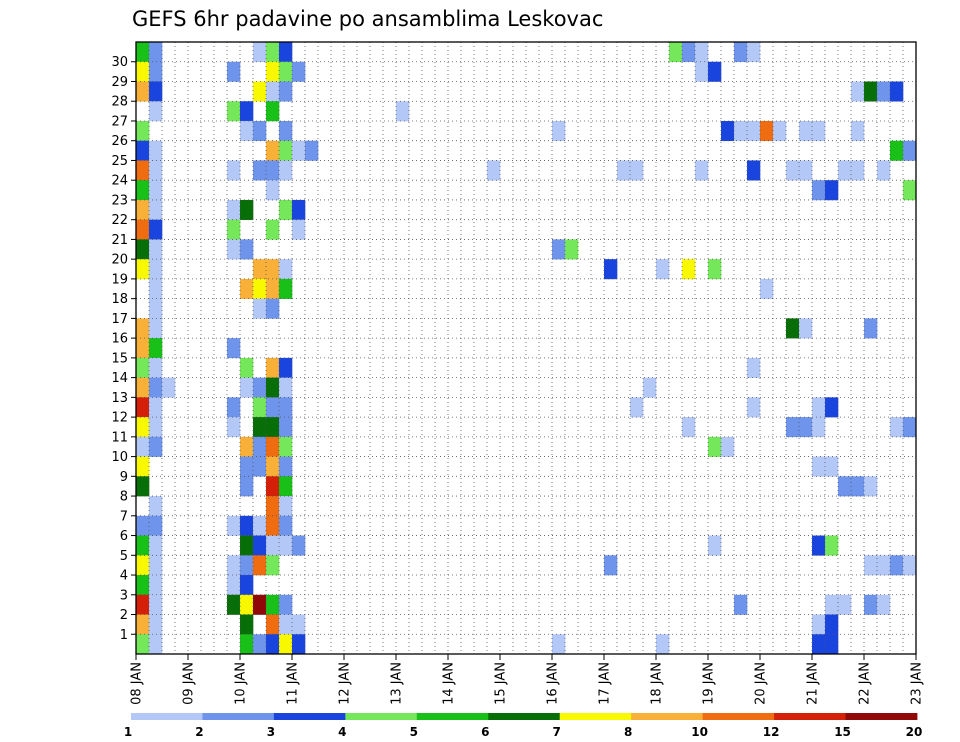 This screenshot has height=742, width=960. I want to click on x-tick-label: 11 JAN, so click(293, 683).